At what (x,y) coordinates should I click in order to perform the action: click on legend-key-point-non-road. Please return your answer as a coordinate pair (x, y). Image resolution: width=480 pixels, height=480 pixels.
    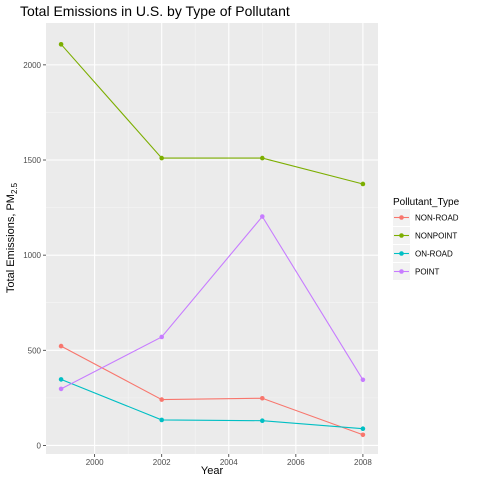
    Looking at the image, I should click on (401, 217).